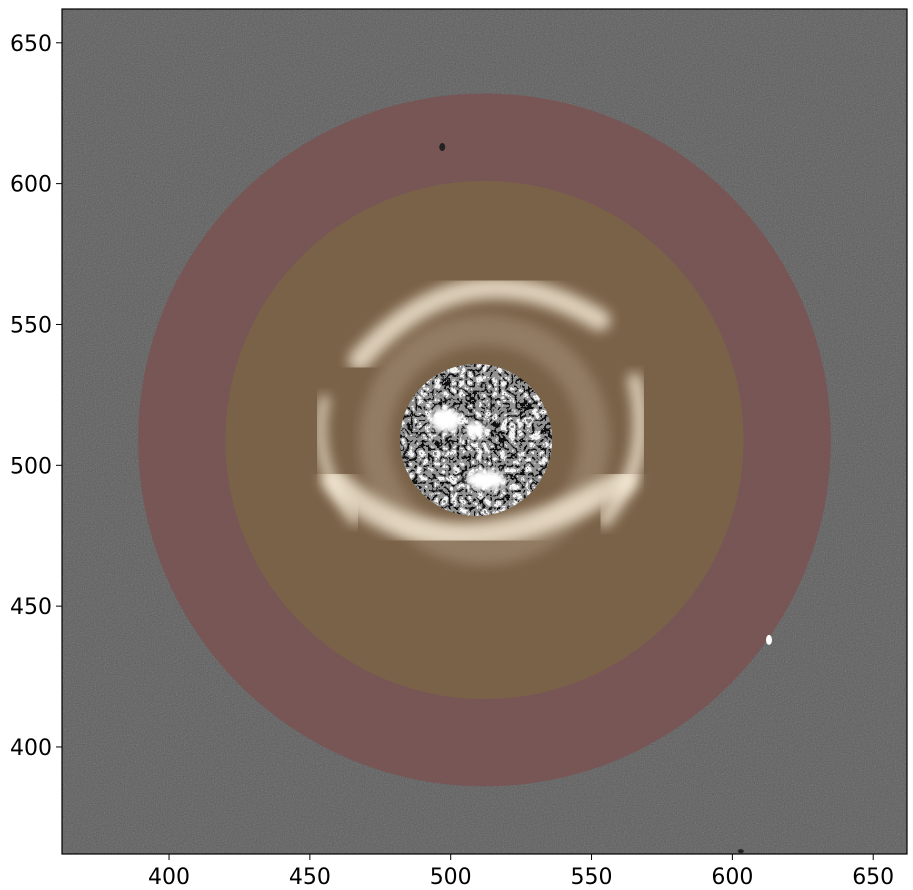 This screenshot has height=890, width=913. Describe the element at coordinates (622, 449) in the screenshot. I see `right-spiral-arm` at that location.